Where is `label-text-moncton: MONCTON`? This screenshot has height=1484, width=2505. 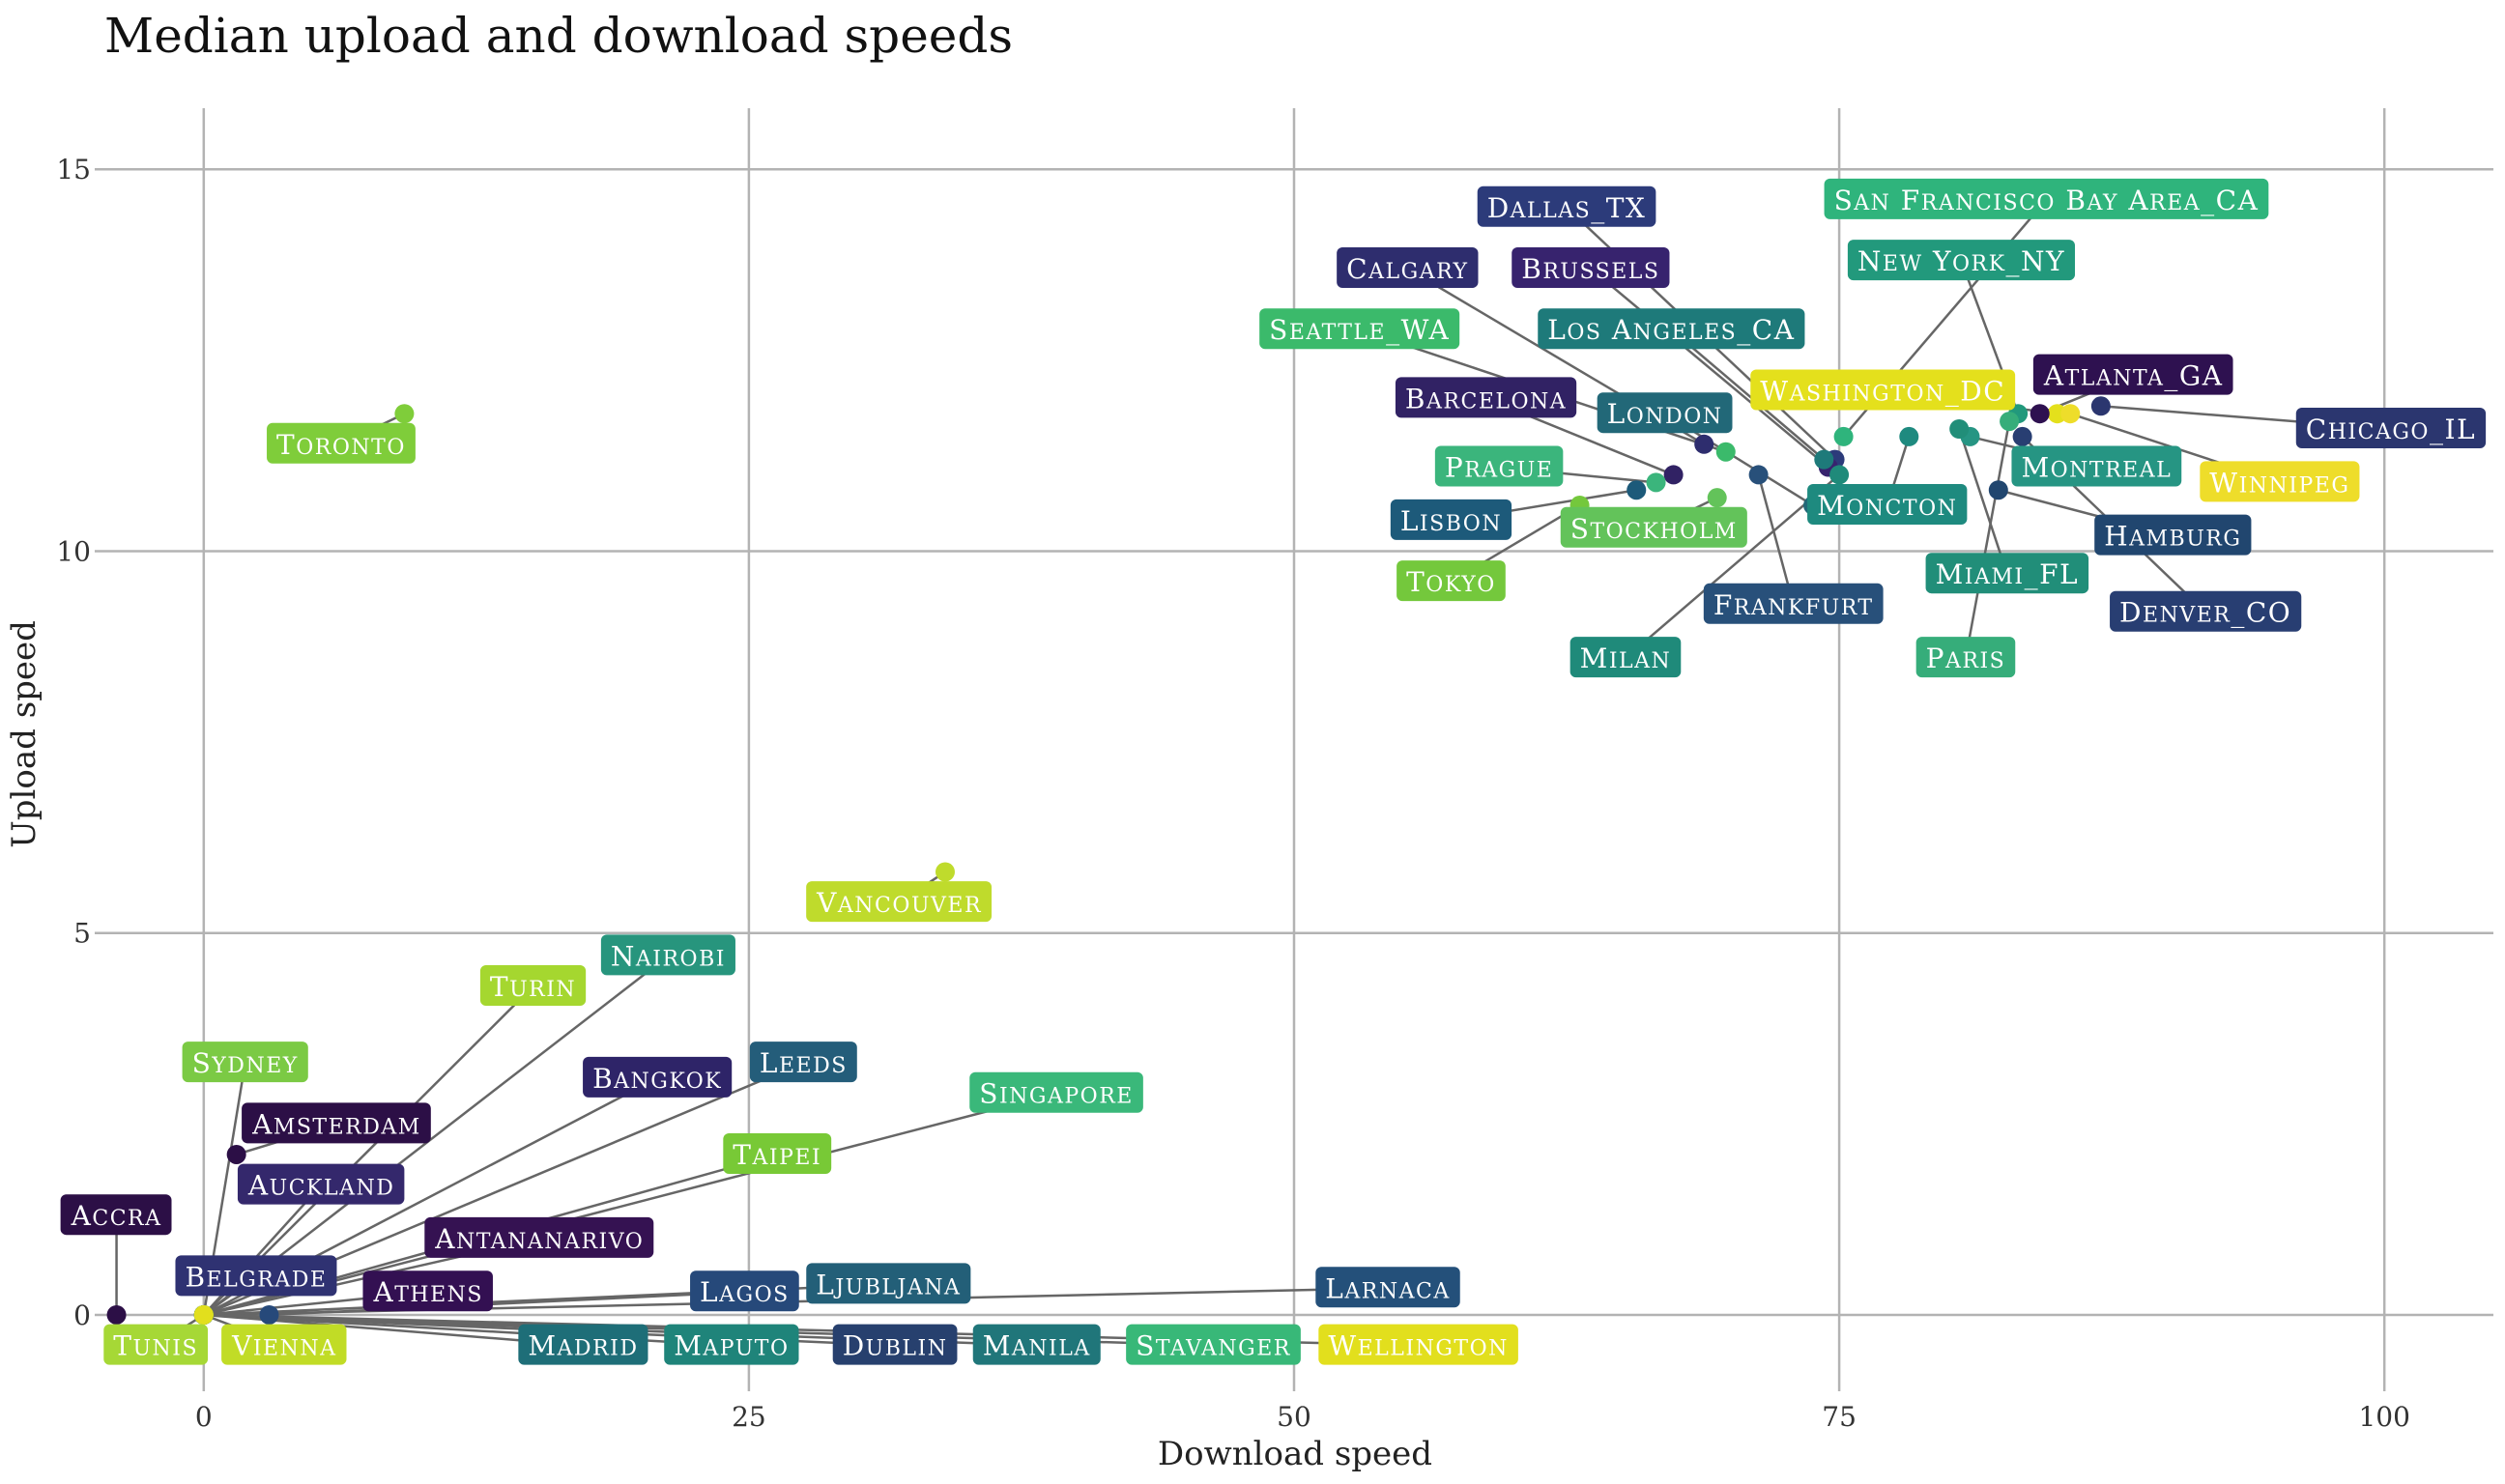
label-text-moncton: MONCTON is located at coordinates (1887, 506).